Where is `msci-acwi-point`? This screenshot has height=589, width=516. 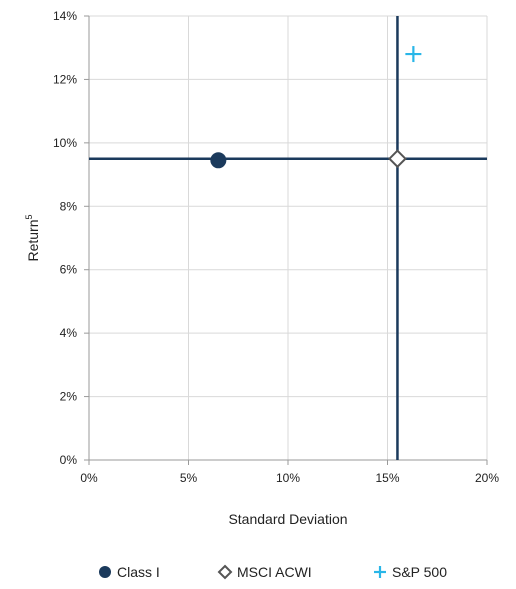
msci-acwi-point is located at coordinates (397, 159).